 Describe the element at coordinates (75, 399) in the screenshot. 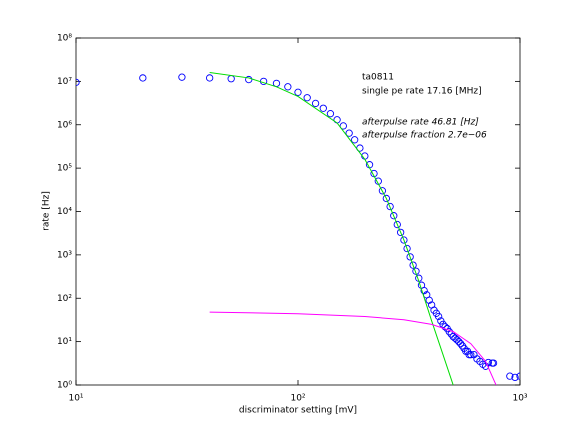

I see `x-tick-label: 10¹` at that location.